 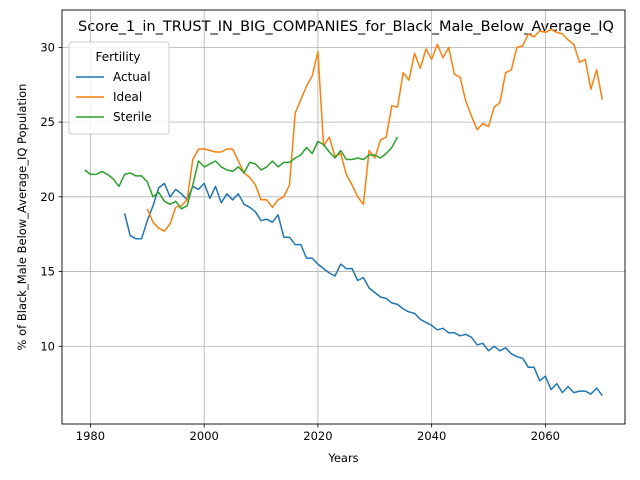 What do you see at coordinates (127, 97) in the screenshot?
I see `legend-label-ideal: Ideal` at bounding box center [127, 97].